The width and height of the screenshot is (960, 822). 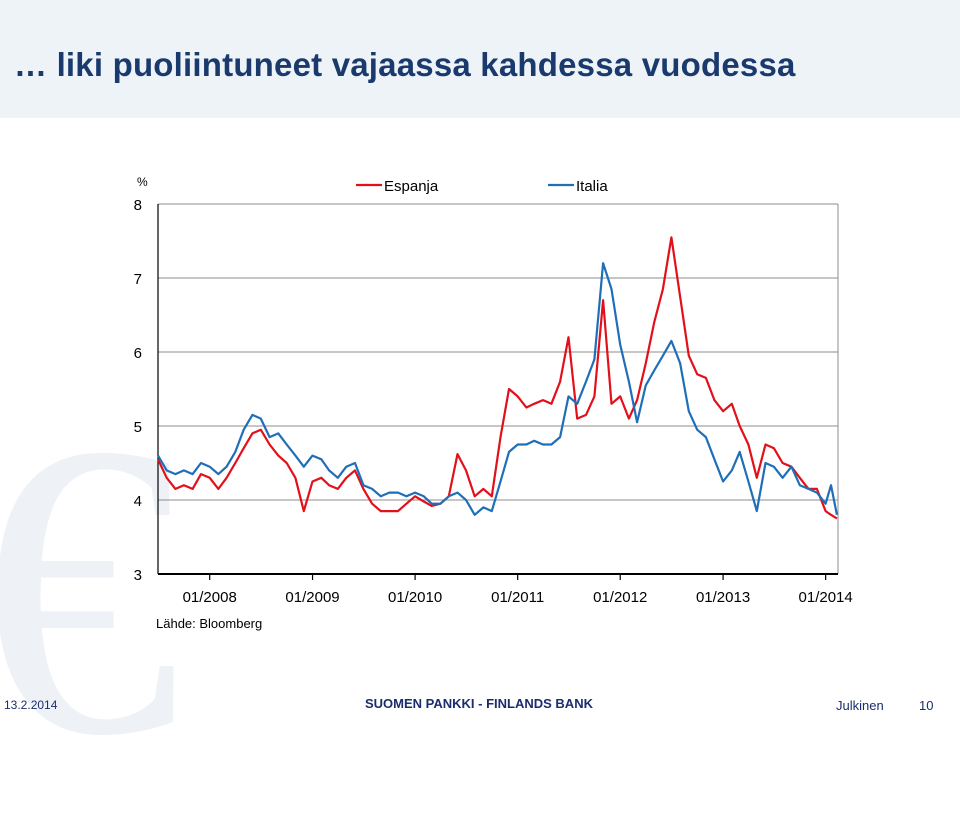 I want to click on y-tick-label: 3, so click(x=138, y=575).